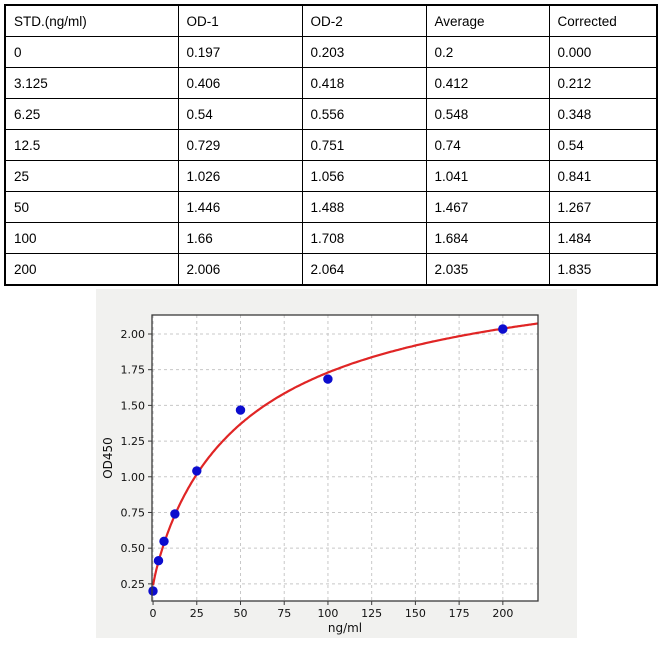  Describe the element at coordinates (136, 459) in the screenshot. I see `y-axis: 0.25 0.50 0.75 1.00 1.25 1.50 1.75 2.00` at that location.